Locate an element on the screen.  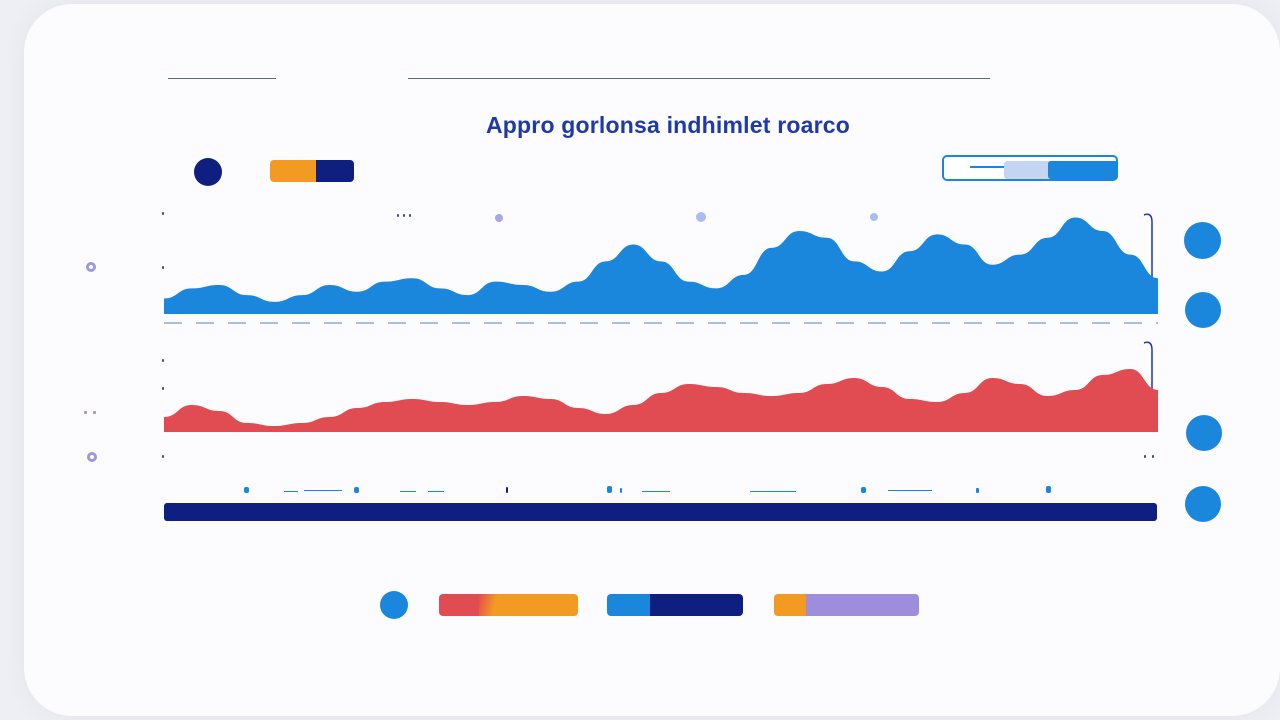
header-rule-right is located at coordinates (699, 78).